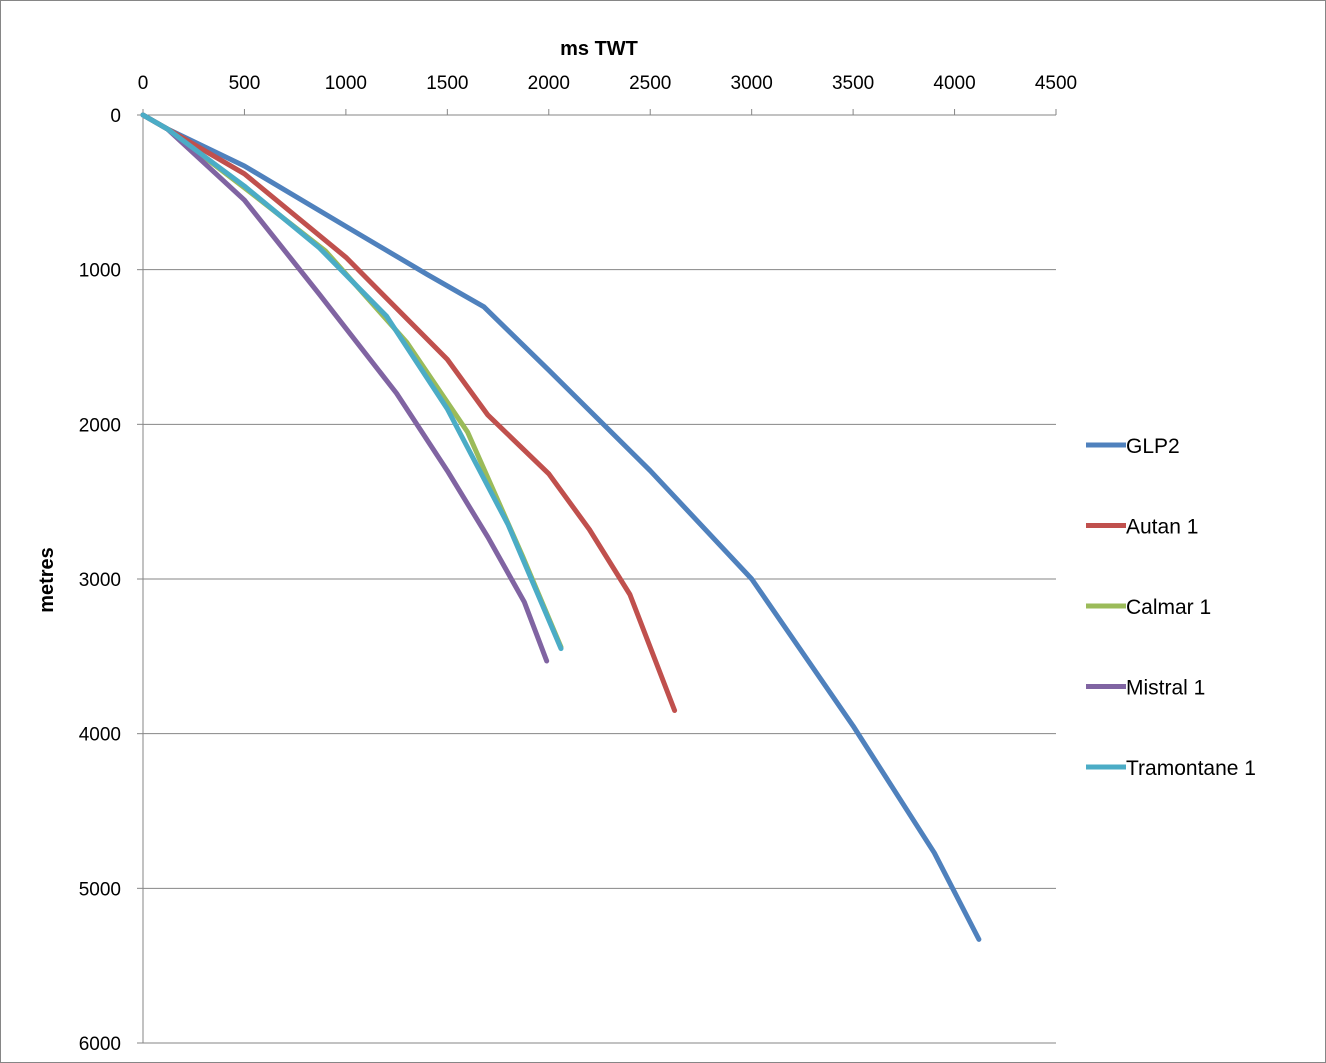  Describe the element at coordinates (100, 580) in the screenshot. I see `y-tick-label: 3000` at that location.